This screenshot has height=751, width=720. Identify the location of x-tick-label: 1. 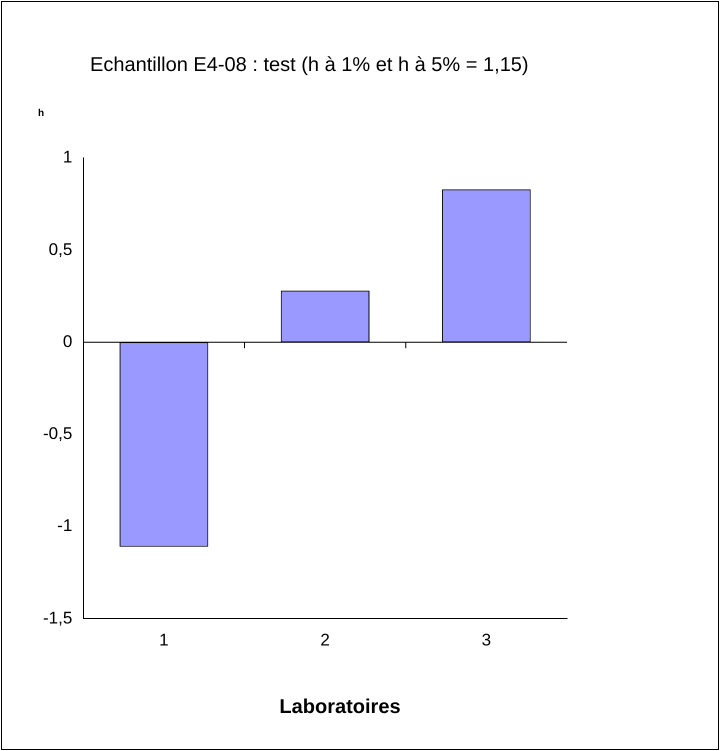
(164, 640).